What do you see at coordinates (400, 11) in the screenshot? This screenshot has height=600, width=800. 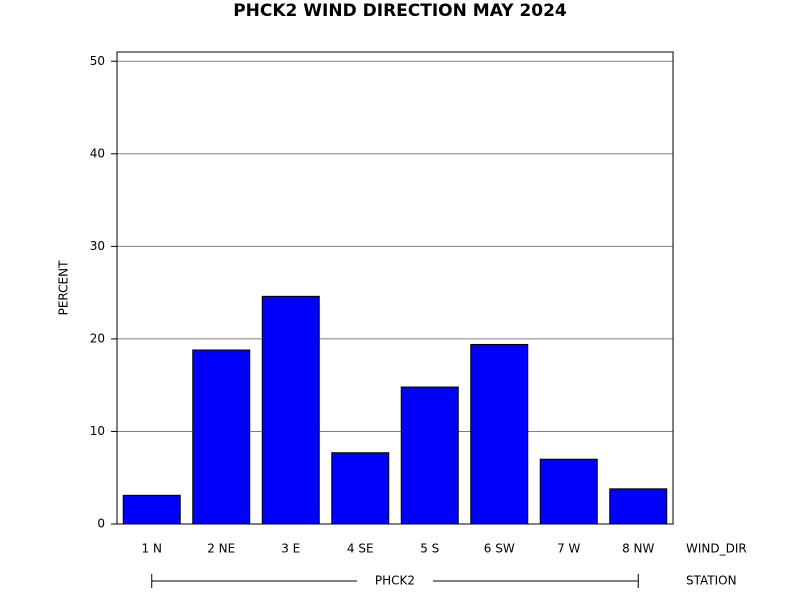 I see `chart-title: PHCK2 WIND DIRECTION MAY 2024` at bounding box center [400, 11].